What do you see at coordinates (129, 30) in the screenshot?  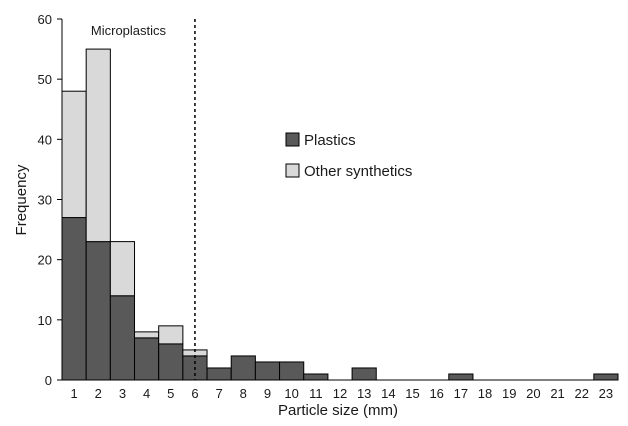 I see `microplastics-label: Microplastics` at bounding box center [129, 30].